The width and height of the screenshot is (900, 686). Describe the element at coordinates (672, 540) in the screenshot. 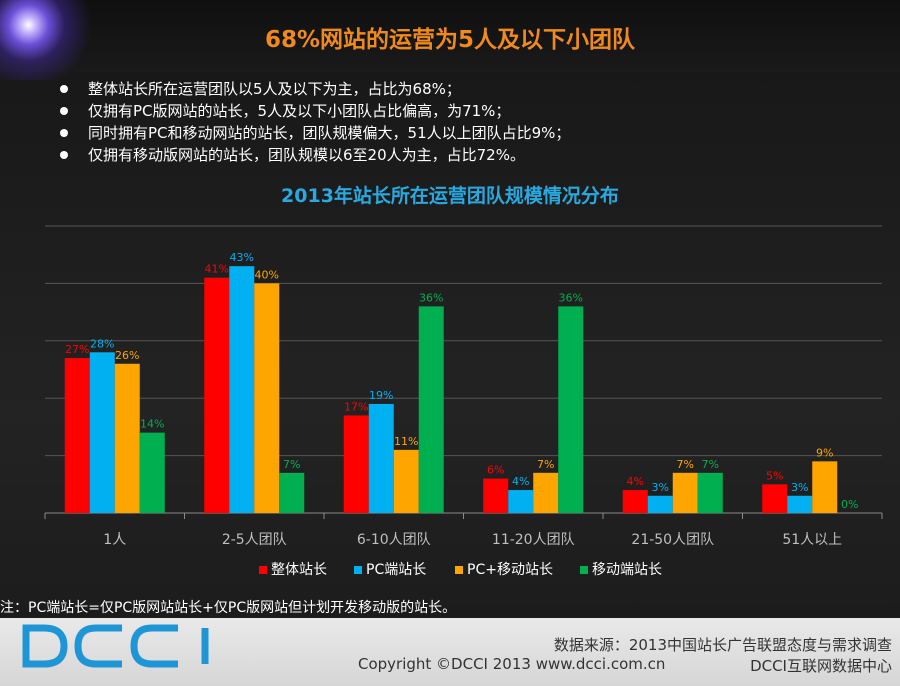

I see `x-tick-label: 21-50人团队` at that location.